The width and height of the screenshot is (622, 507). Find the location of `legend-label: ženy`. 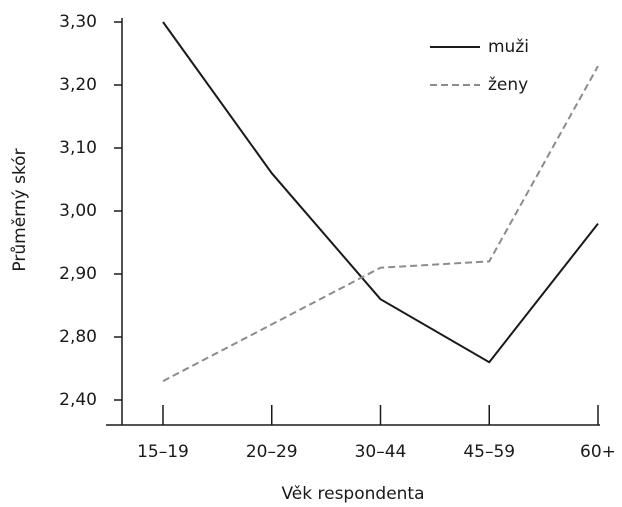

legend-label: ženy is located at coordinates (508, 85).